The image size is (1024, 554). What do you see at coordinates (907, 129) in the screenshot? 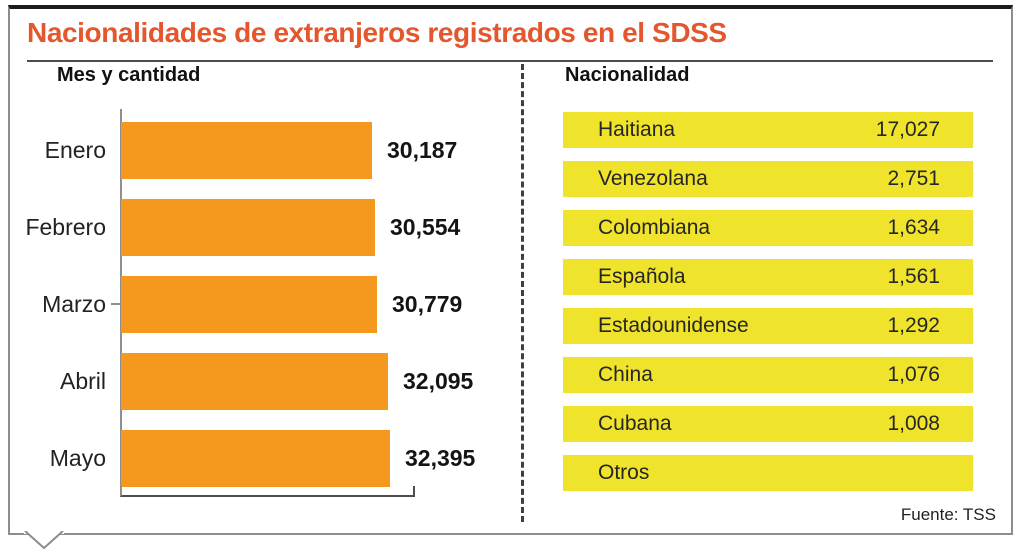
I see `nationality-count: 17,027` at bounding box center [907, 129].